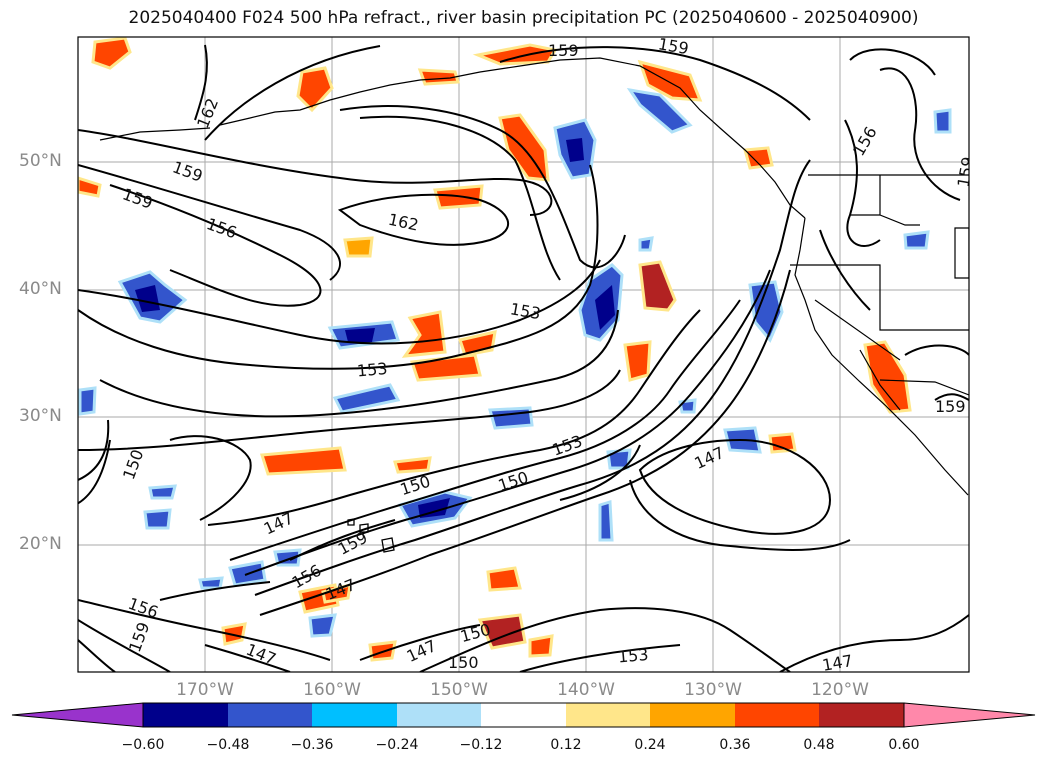  I want to click on colorbar-extend-left, so click(77, 715).